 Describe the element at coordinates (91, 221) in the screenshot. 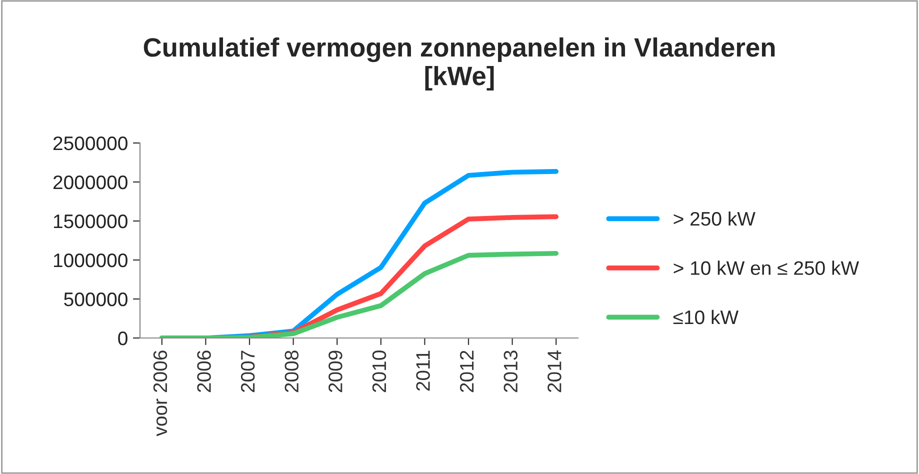

I see `y-tick-label: 1500000` at that location.